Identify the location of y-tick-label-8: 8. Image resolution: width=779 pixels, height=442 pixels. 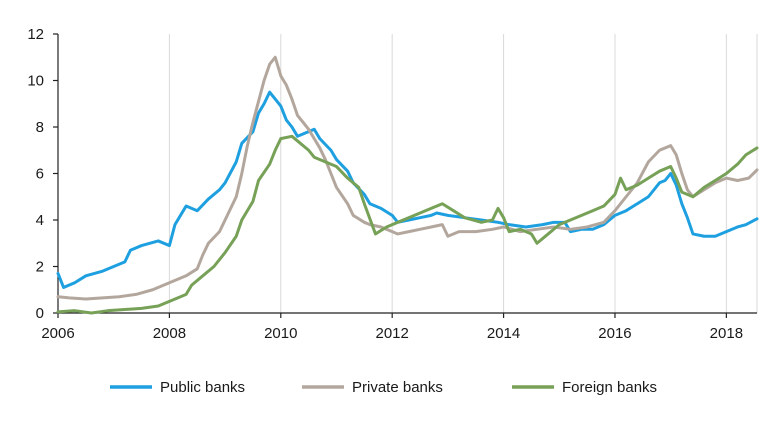
(40, 127).